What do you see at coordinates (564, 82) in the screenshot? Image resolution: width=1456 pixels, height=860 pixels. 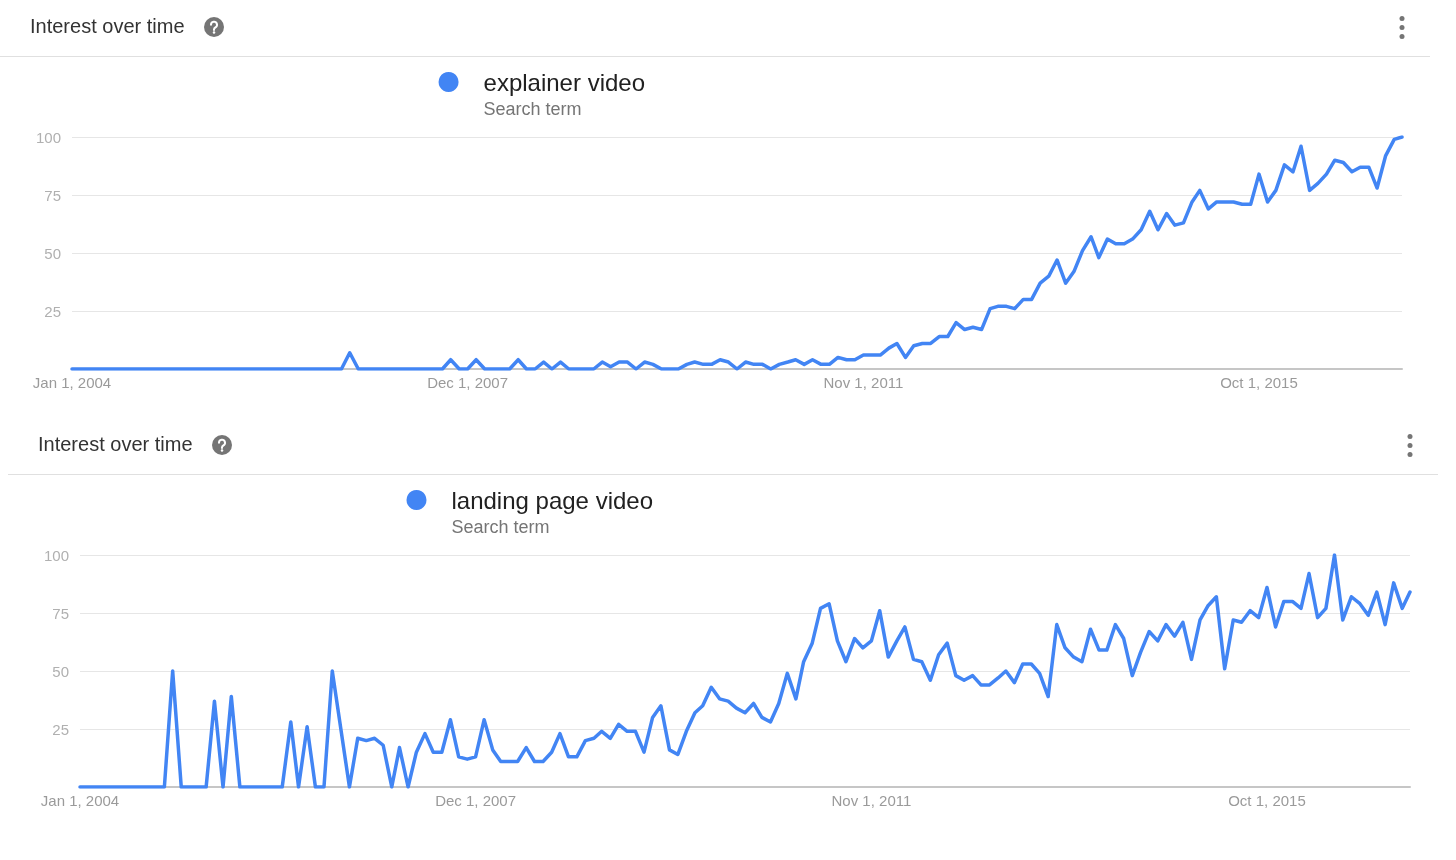 I see `legend-label: explainer video` at bounding box center [564, 82].